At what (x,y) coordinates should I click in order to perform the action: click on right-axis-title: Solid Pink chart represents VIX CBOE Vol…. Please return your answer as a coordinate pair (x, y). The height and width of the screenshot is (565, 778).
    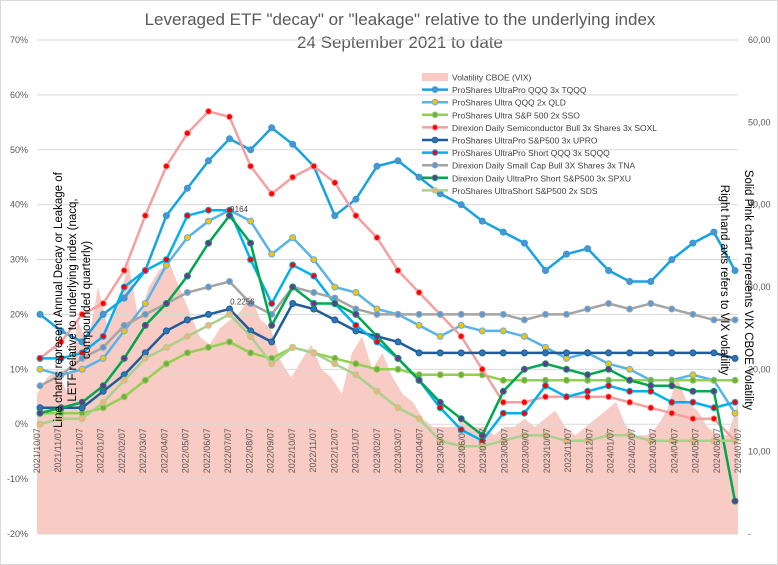
    Looking at the image, I should click on (736, 290).